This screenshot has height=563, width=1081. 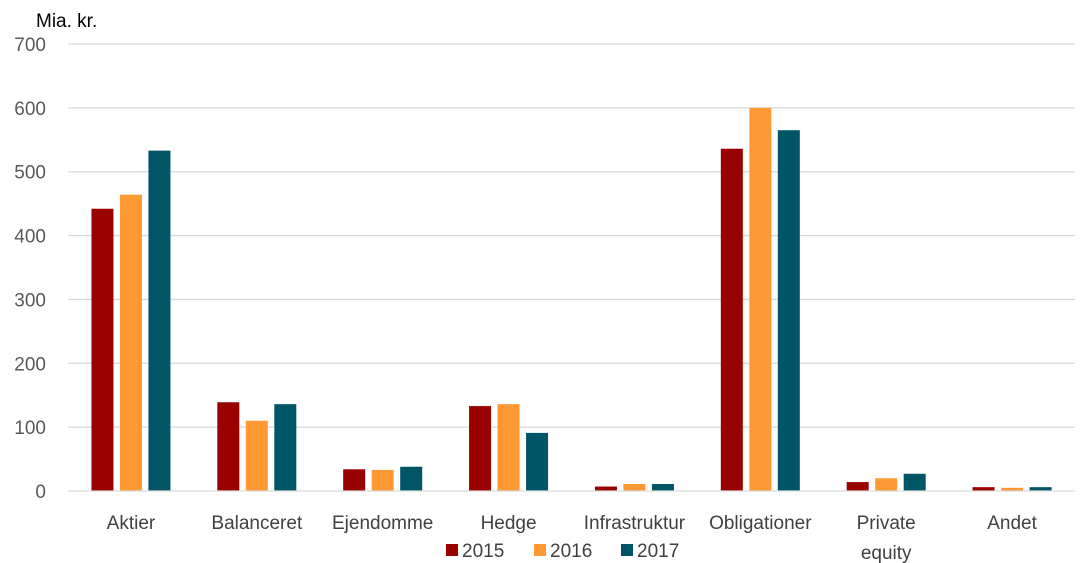 What do you see at coordinates (30, 364) in the screenshot?
I see `y-tick-label: 200` at bounding box center [30, 364].